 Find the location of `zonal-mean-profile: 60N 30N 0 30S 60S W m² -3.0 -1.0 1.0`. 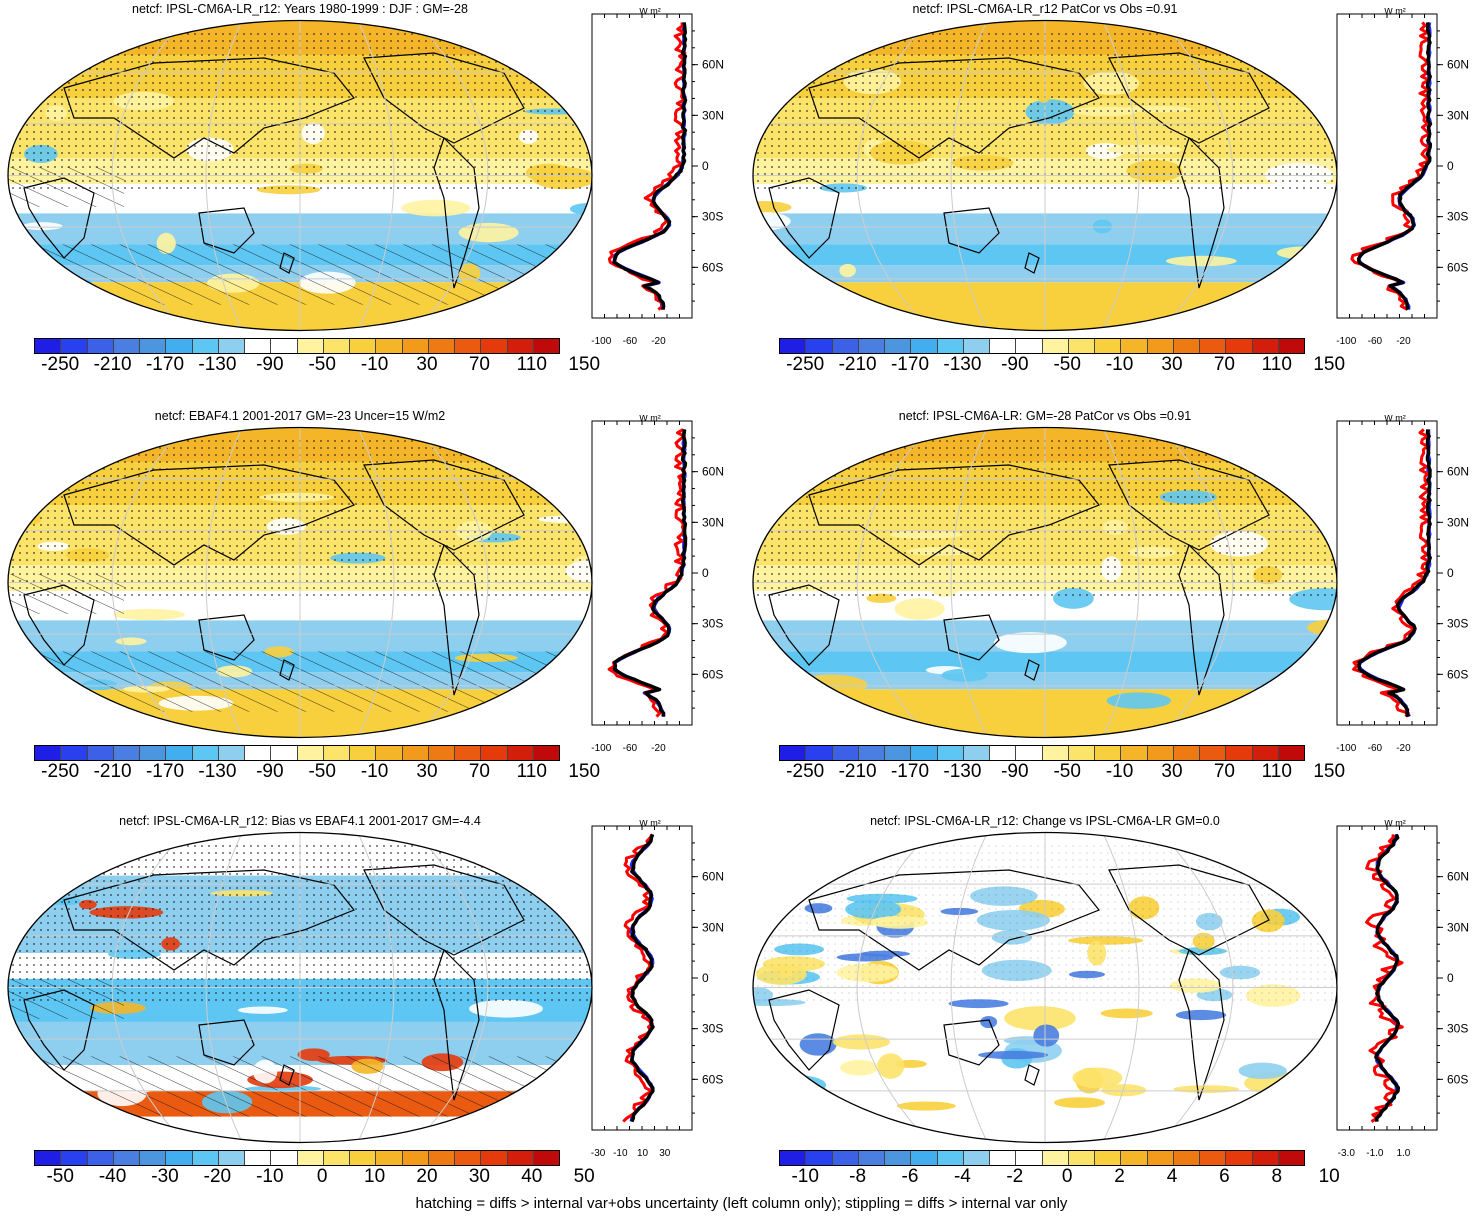

zonal-mean-profile: 60N 30N 0 30S 60S W m² -3.0 -1.0 1.0 is located at coordinates (1402, 989).